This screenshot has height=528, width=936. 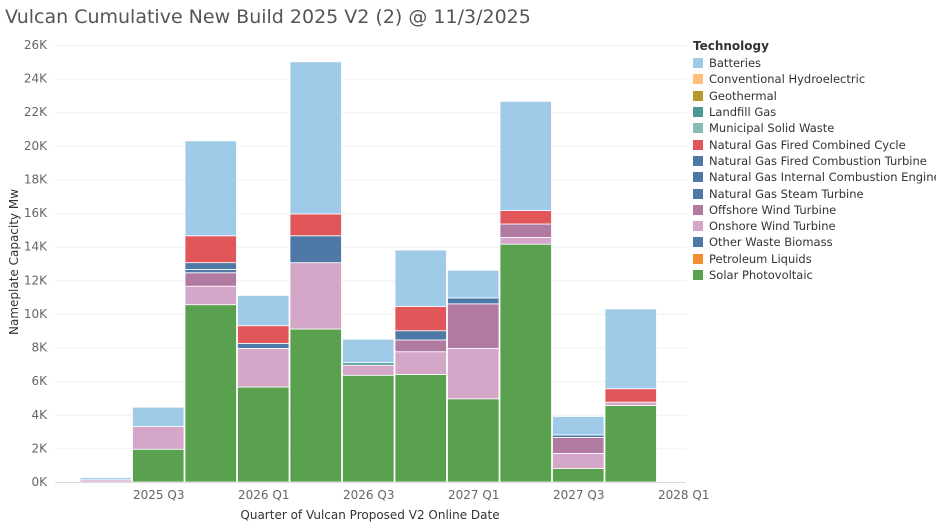 What do you see at coordinates (263, 495) in the screenshot?
I see `x-tick-label: 2026 Q1` at bounding box center [263, 495].